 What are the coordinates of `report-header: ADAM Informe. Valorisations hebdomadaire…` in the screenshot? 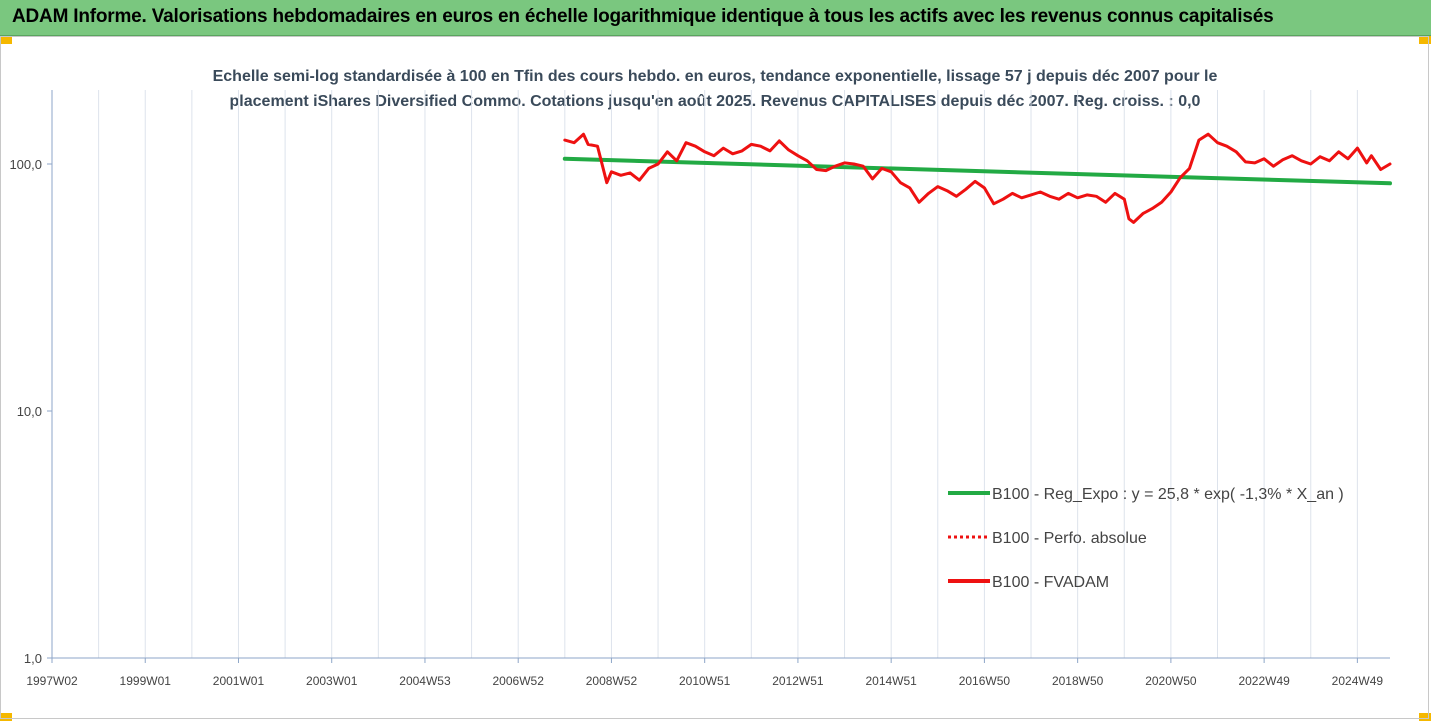 It's located at (715, 18).